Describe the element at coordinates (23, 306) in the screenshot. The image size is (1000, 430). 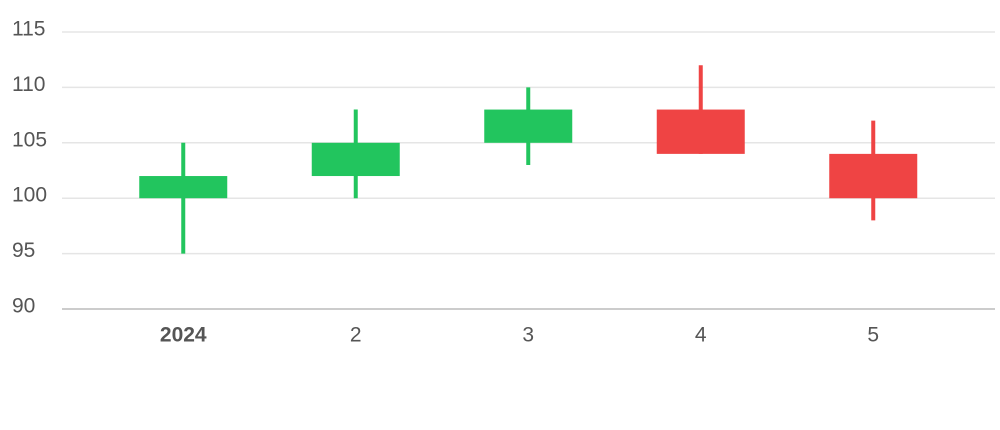
I see `y-tick-label: 90` at that location.